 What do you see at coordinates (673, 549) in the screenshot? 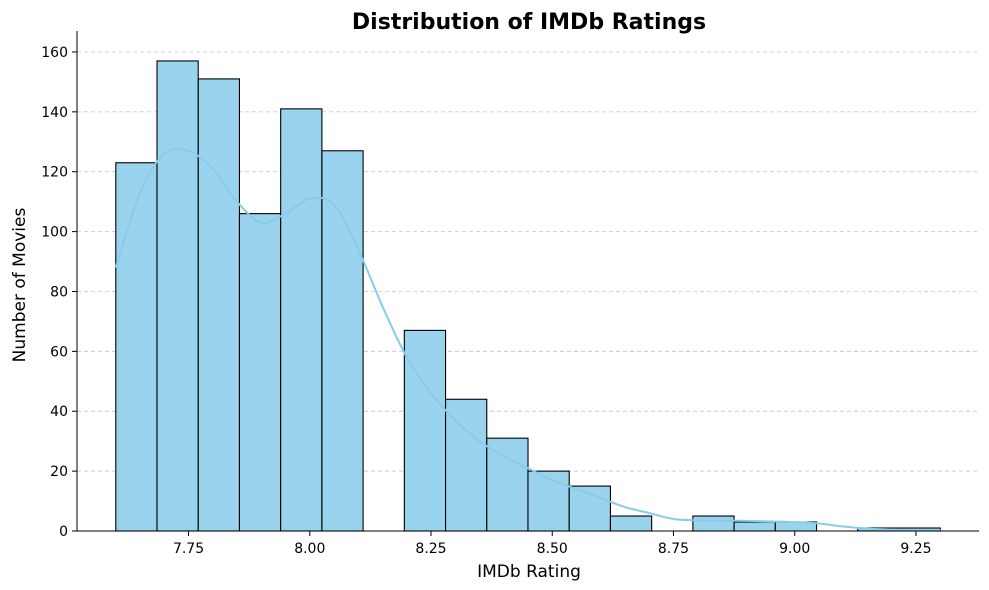
I see `x-tick-label: 8.75` at bounding box center [673, 549].